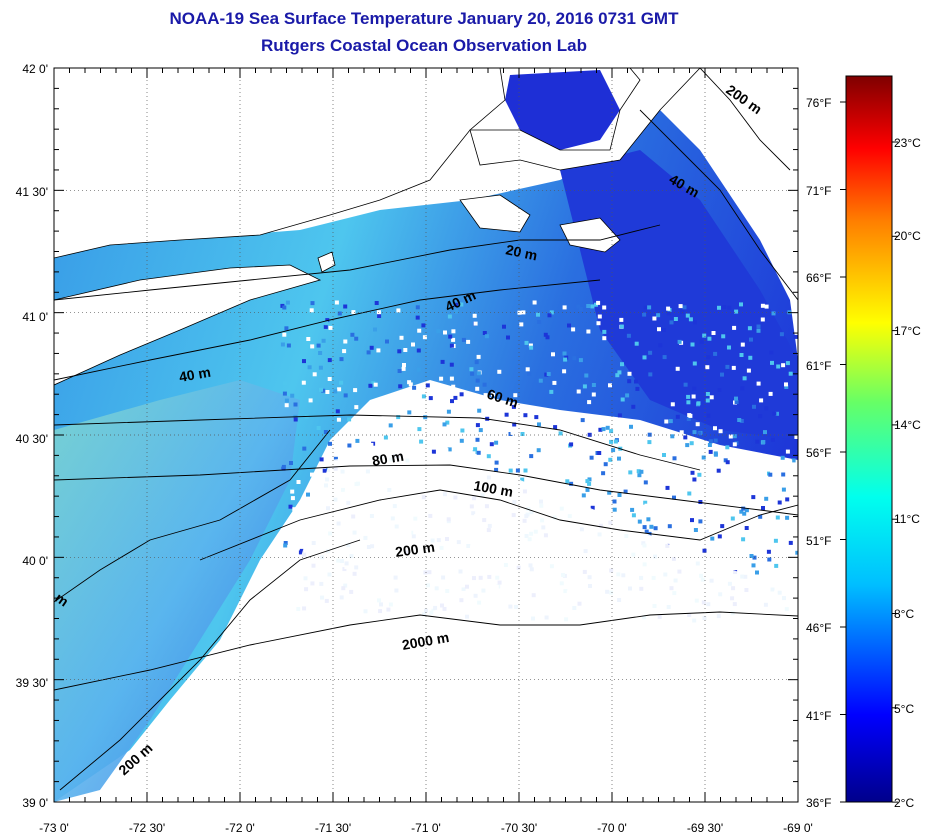  What do you see at coordinates (333, 828) in the screenshot?
I see `lon-label: -71 30'` at bounding box center [333, 828].